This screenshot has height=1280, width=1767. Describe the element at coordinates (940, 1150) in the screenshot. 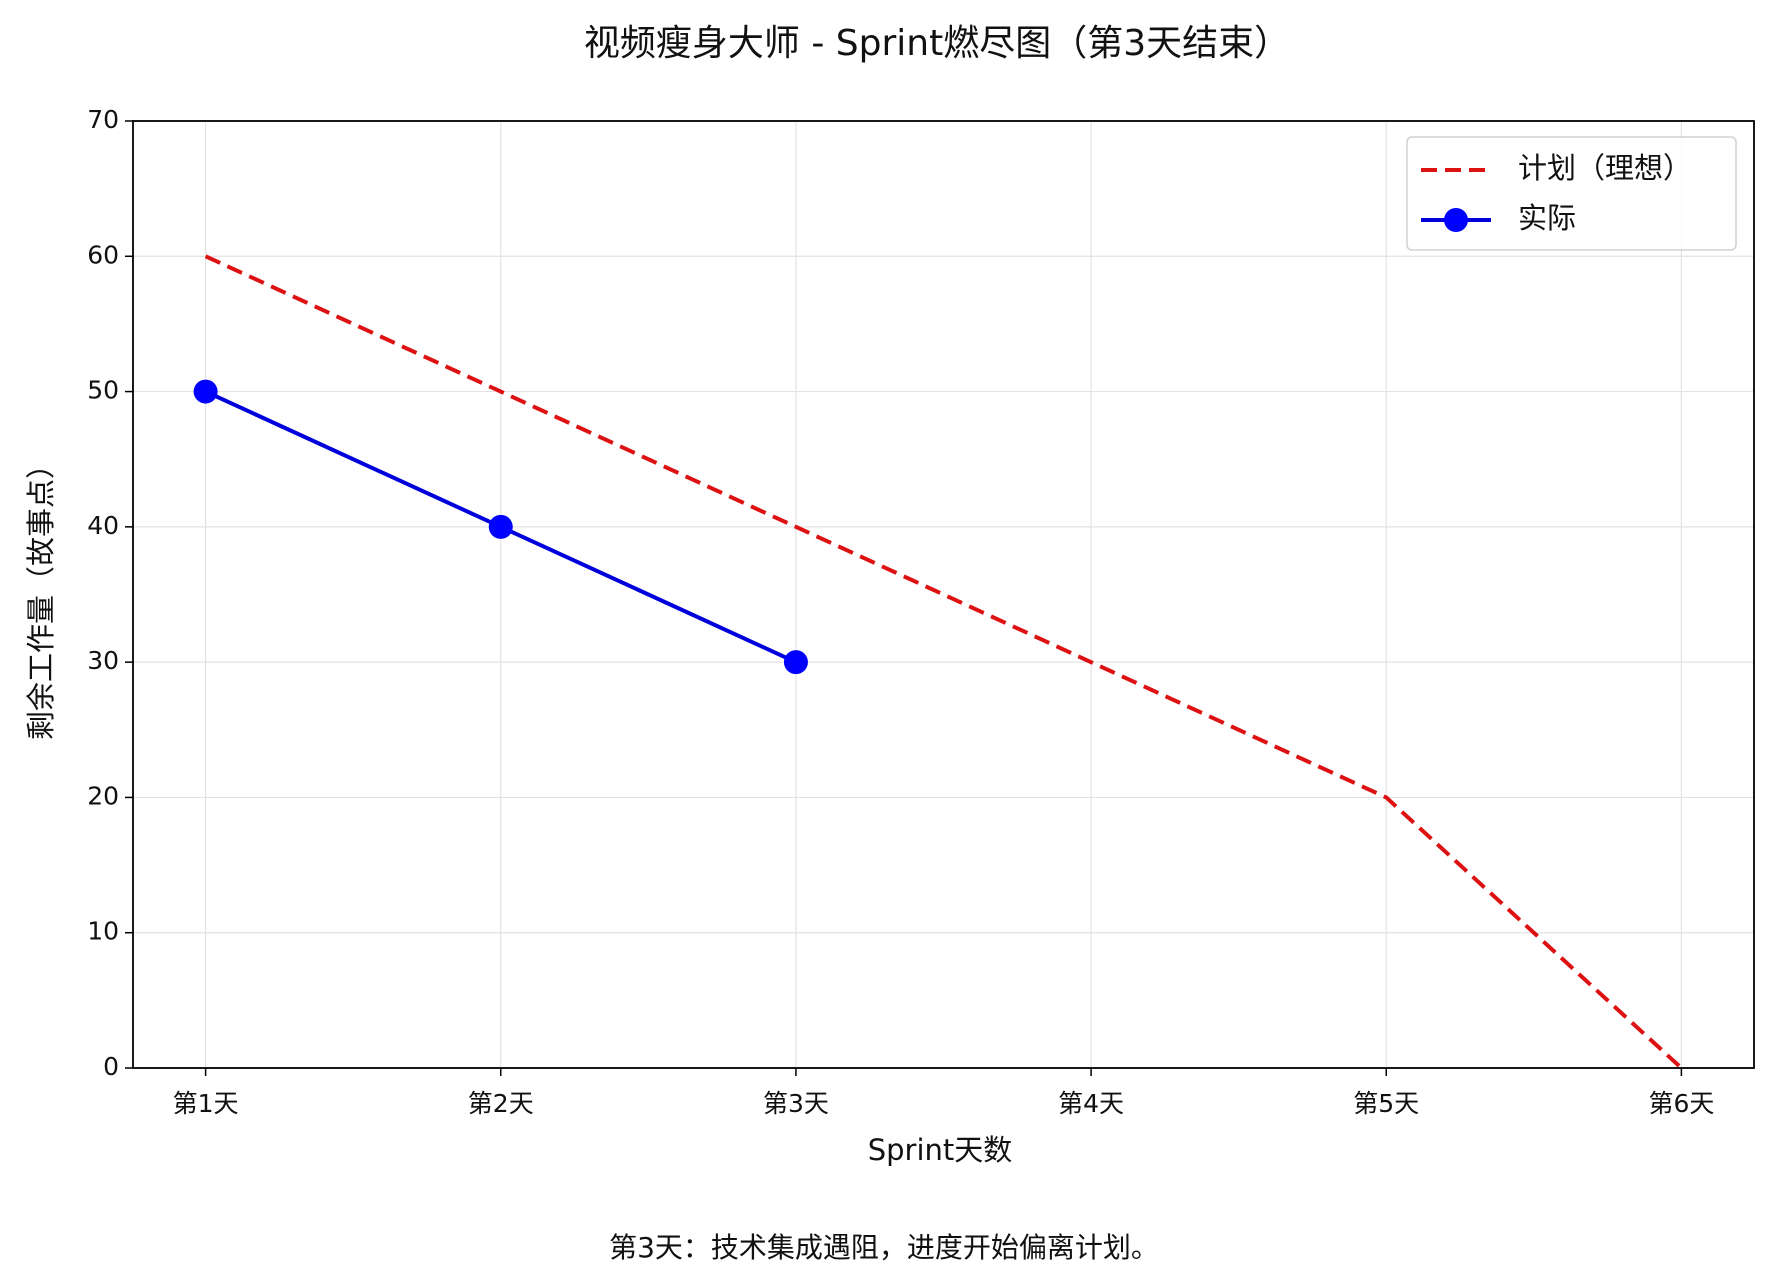

I see `x-axis-label: Sprint天数` at that location.